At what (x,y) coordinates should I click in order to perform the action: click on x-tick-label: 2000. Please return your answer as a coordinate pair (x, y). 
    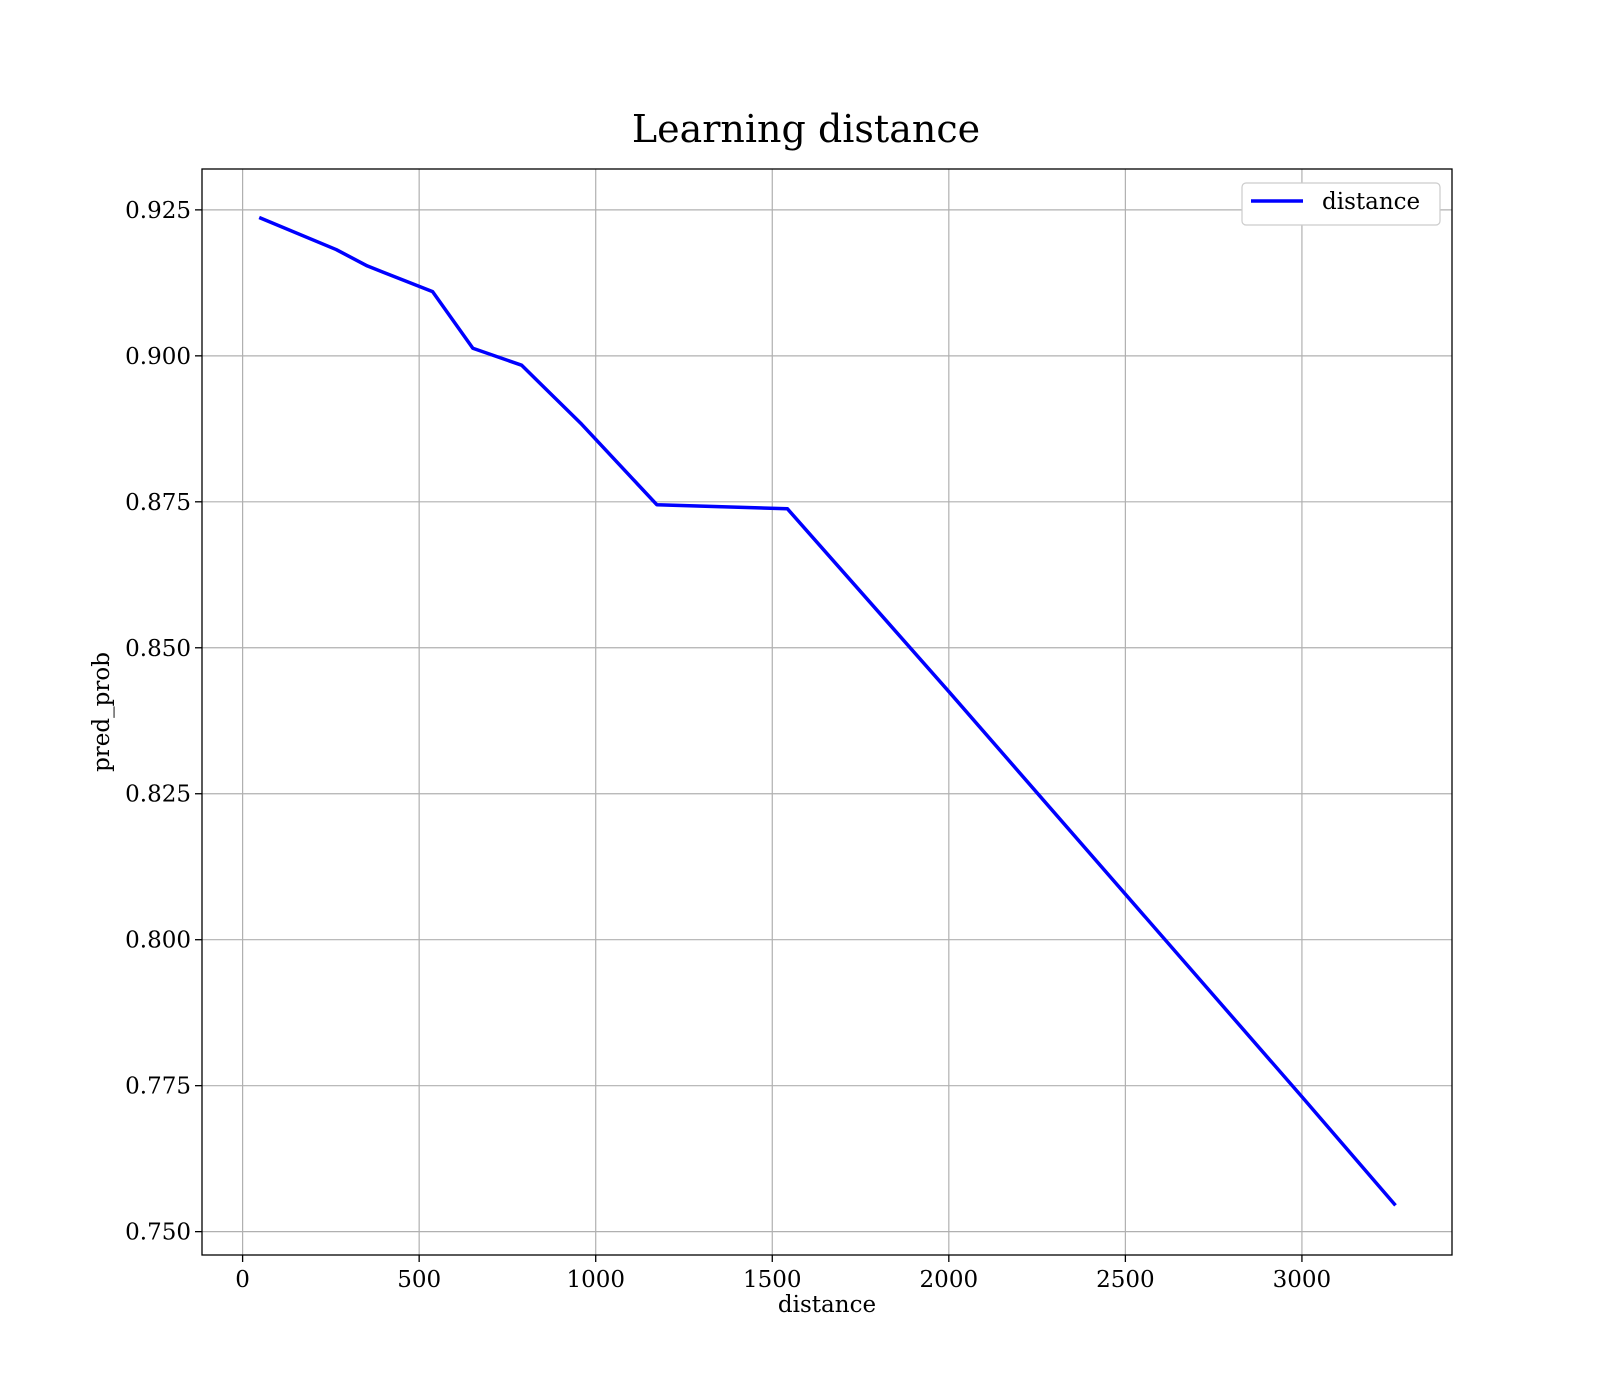
    Looking at the image, I should click on (949, 1280).